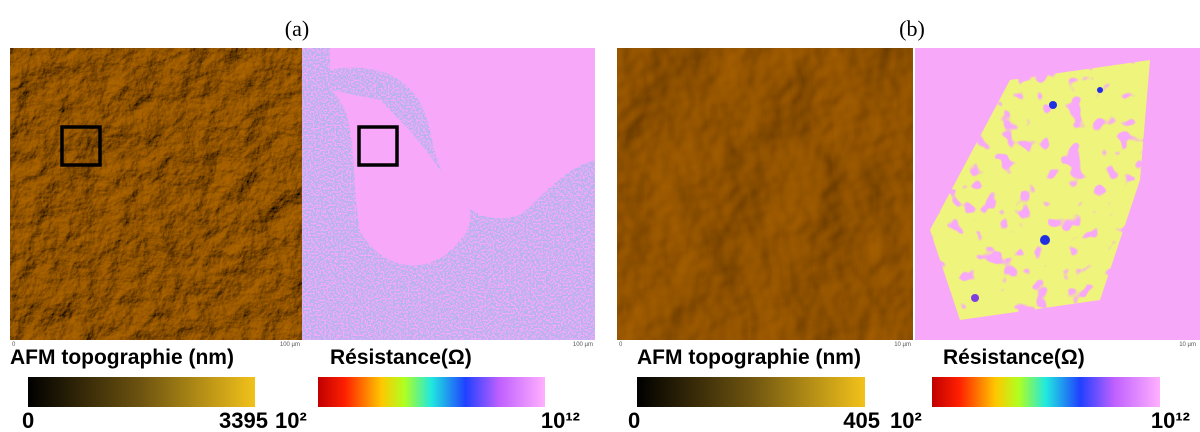 The width and height of the screenshot is (1200, 432). What do you see at coordinates (297, 28) in the screenshot?
I see `panel-label: (a)` at bounding box center [297, 28].